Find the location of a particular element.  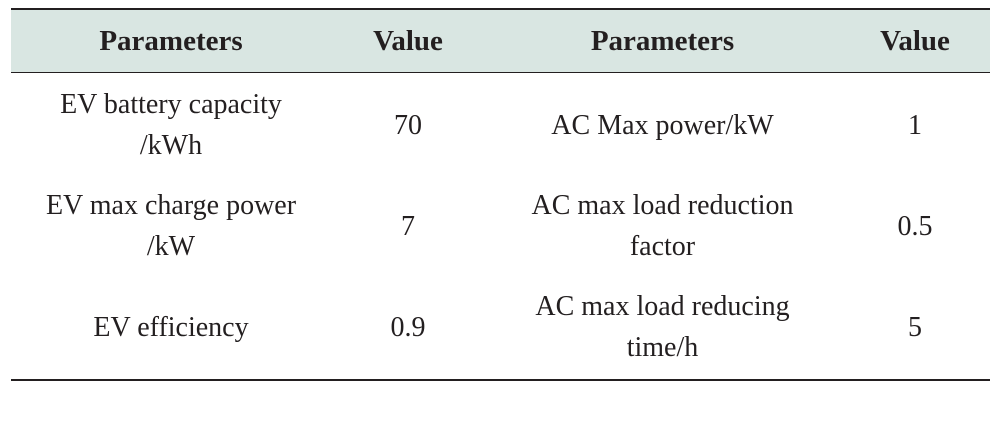

param-cell: EV max charge power /kW is located at coordinates (171, 226).